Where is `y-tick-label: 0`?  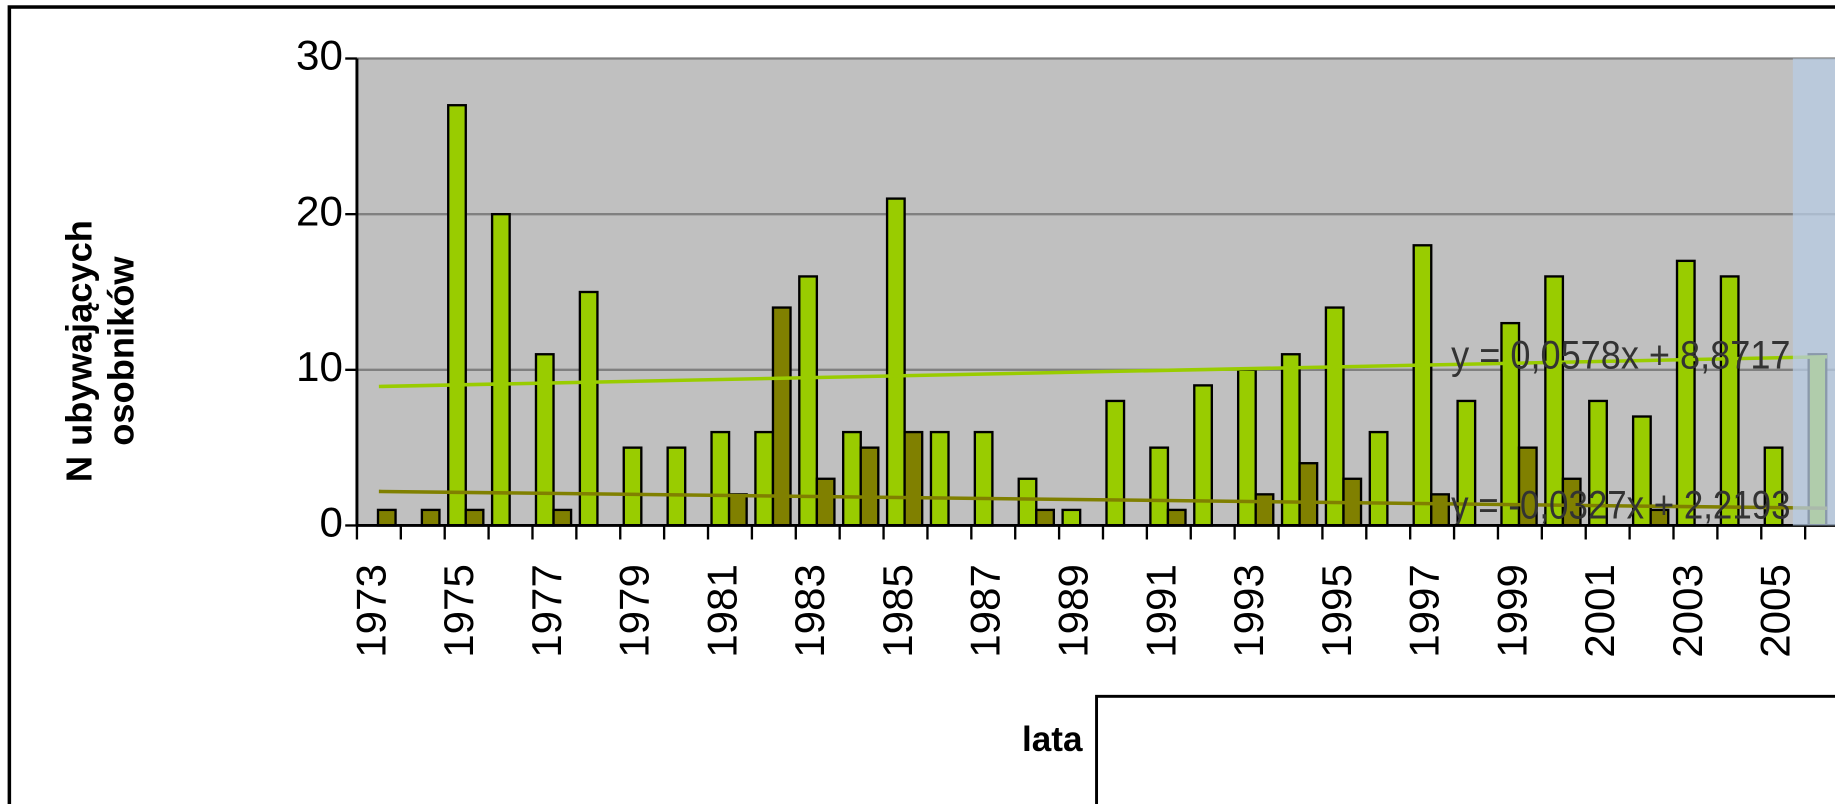
y-tick-label: 0 is located at coordinates (330, 522).